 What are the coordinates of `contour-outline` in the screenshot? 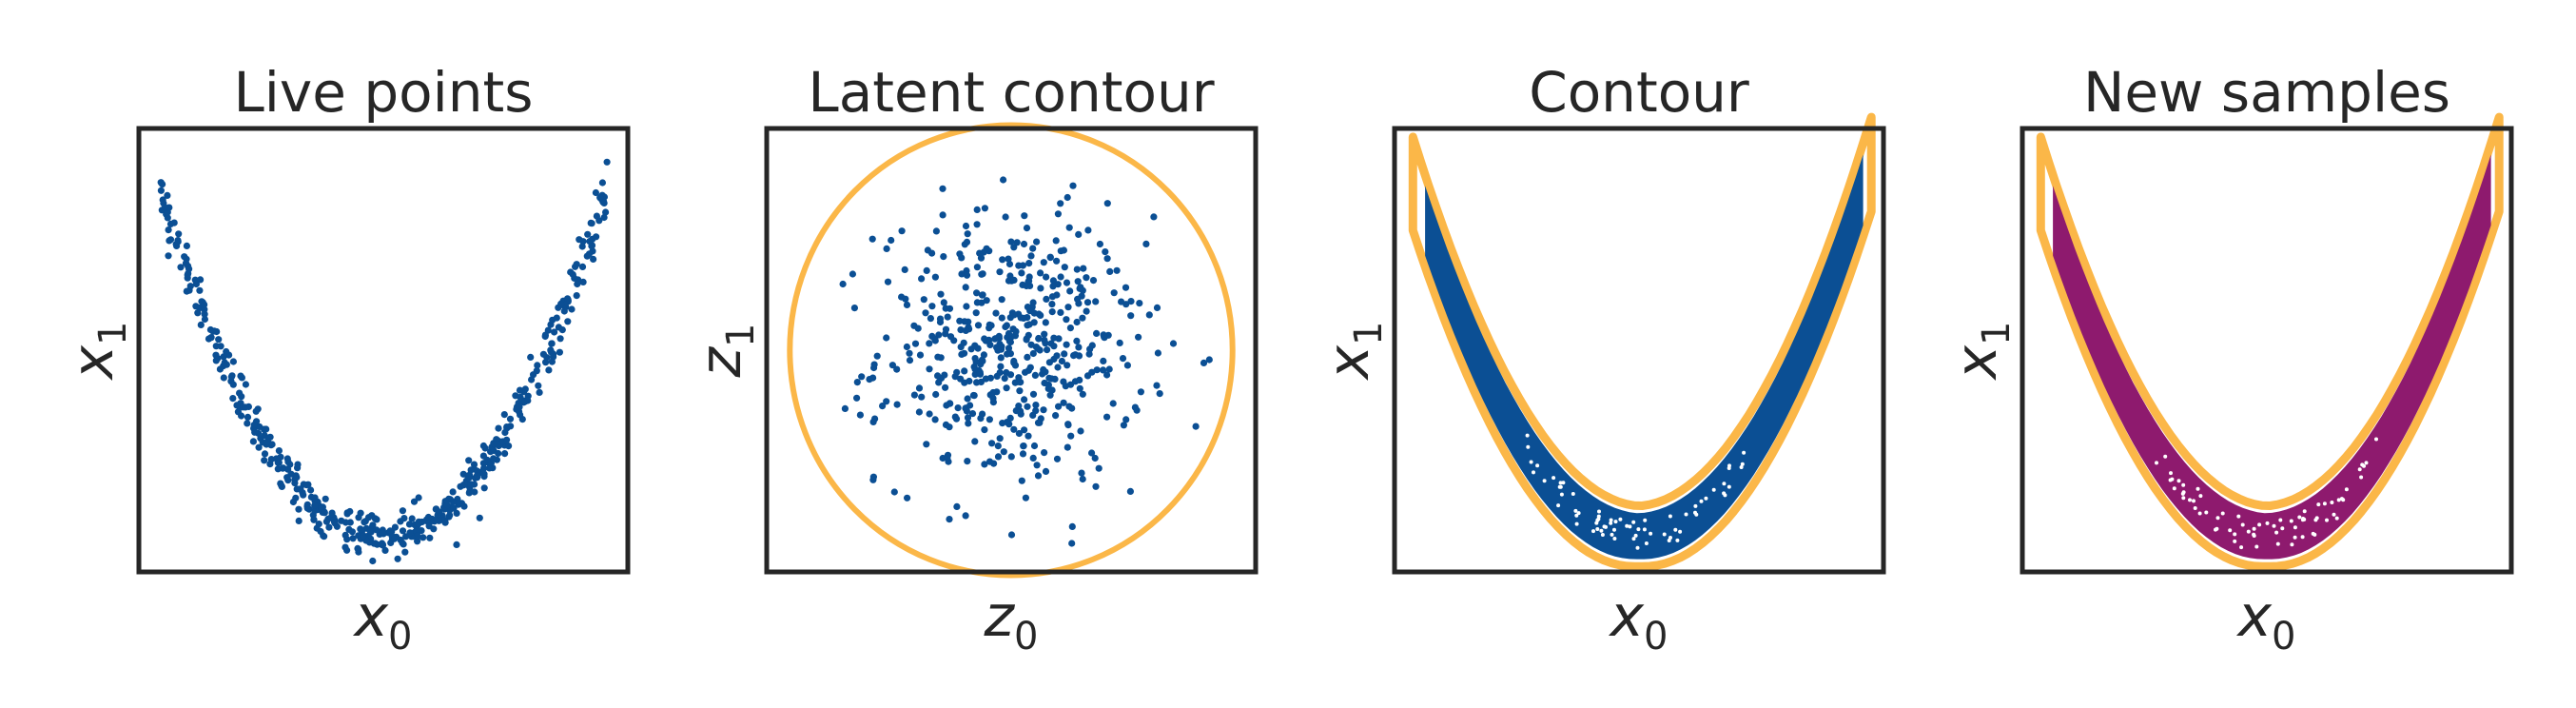 It's located at (2270, 342).